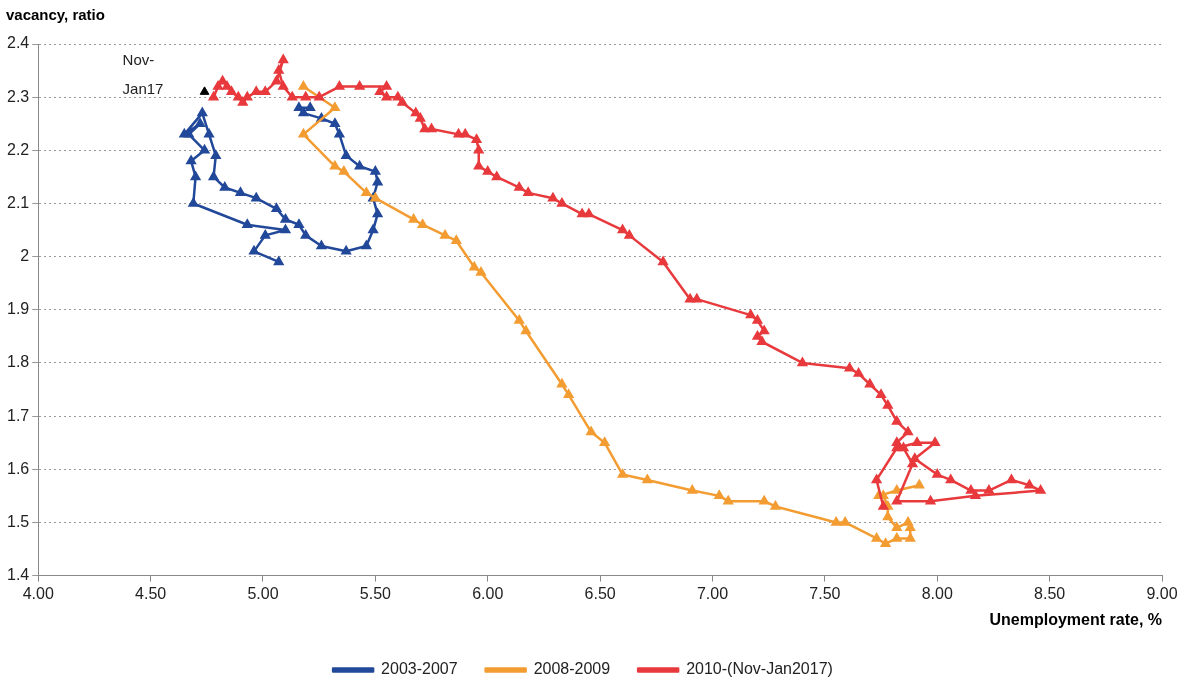 The image size is (1192, 692). What do you see at coordinates (18, 309) in the screenshot?
I see `y-tick-label: 1.9` at bounding box center [18, 309].